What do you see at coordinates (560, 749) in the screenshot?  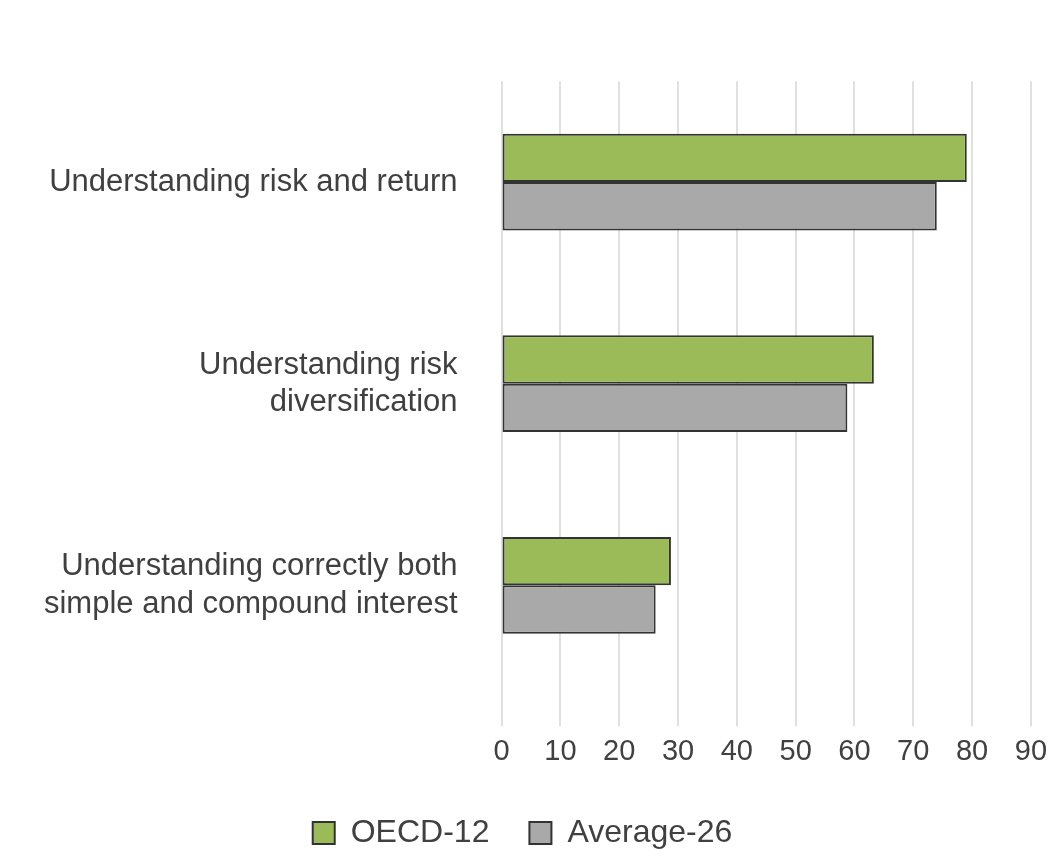 I see `x-tick-label: 10` at bounding box center [560, 749].